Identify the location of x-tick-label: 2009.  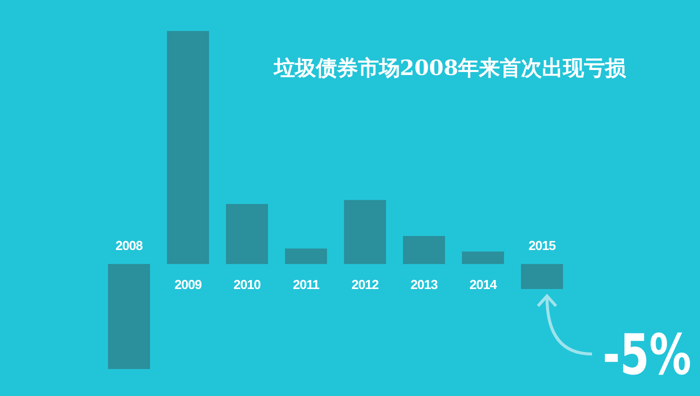
(188, 284).